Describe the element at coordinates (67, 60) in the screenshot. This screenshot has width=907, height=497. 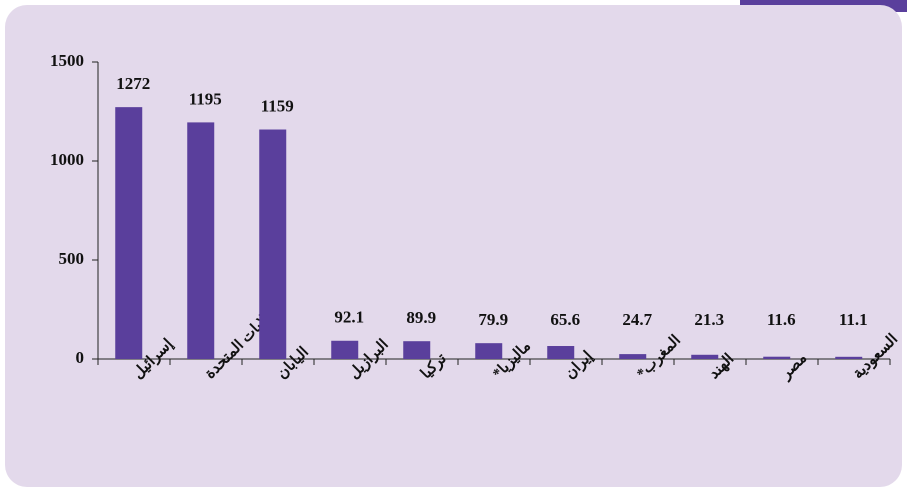
I see `y-tick-label: 1500` at that location.